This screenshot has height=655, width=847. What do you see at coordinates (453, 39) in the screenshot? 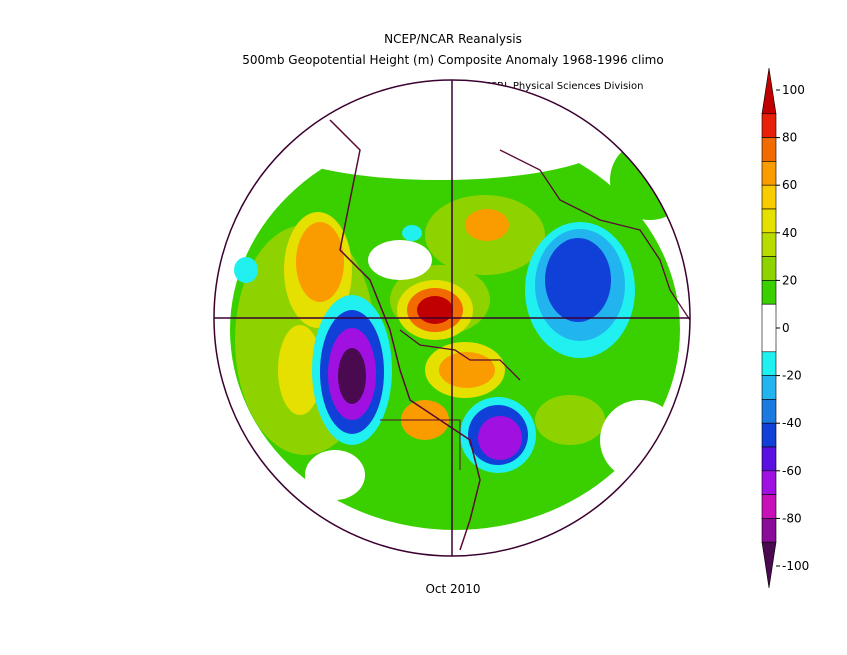
I see `map-title: NCEP/NCAR Reanalysis` at bounding box center [453, 39].